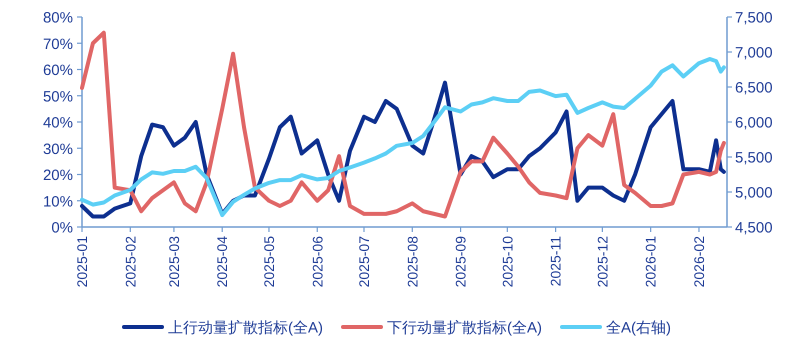 The image size is (795, 347). What do you see at coordinates (638, 328) in the screenshot?
I see `legend-label: 全A(右轴)` at bounding box center [638, 328].